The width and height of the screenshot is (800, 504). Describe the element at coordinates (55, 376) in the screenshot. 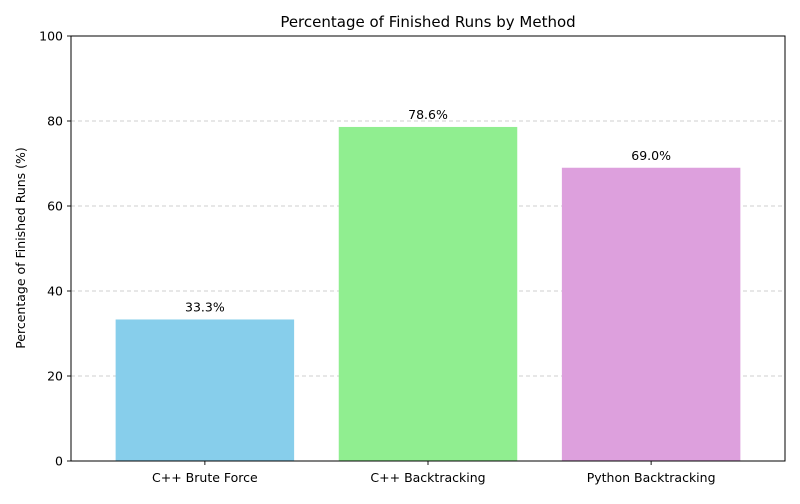

I see `y-tick-label-20: 20` at that location.